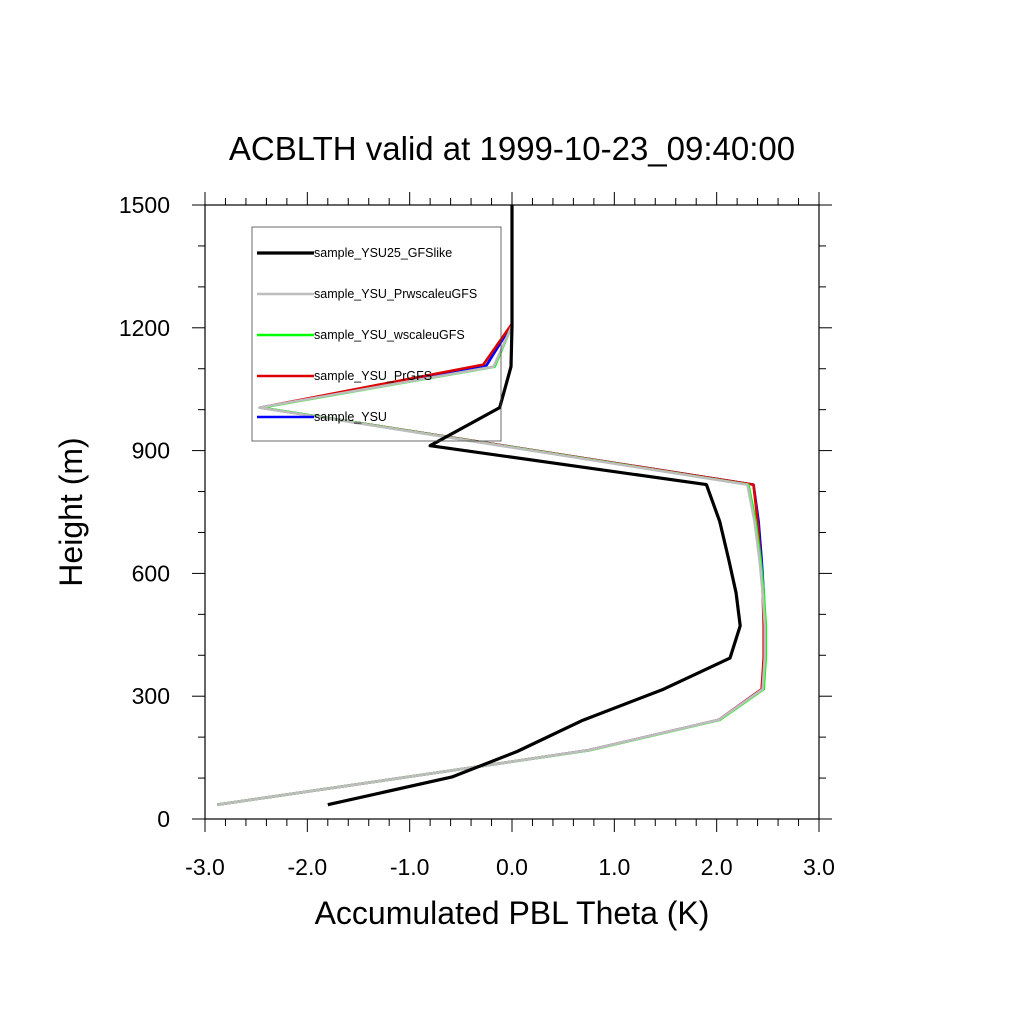  Describe the element at coordinates (512, 867) in the screenshot. I see `x-tick-label: 0.0` at that location.